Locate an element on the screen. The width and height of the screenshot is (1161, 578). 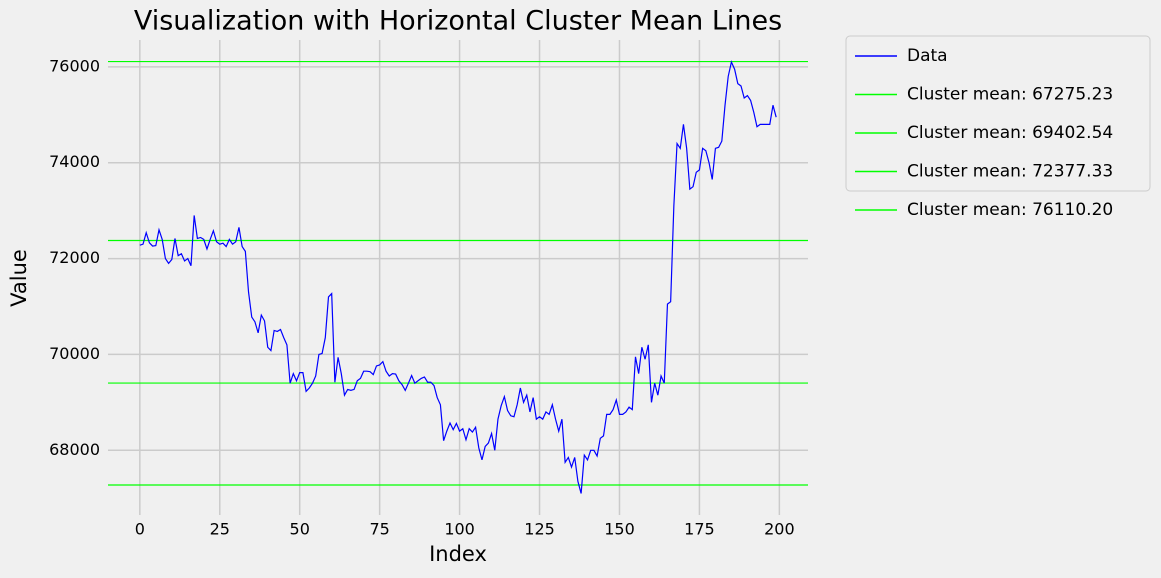
y-tick-label: 68000 is located at coordinates (74, 449).